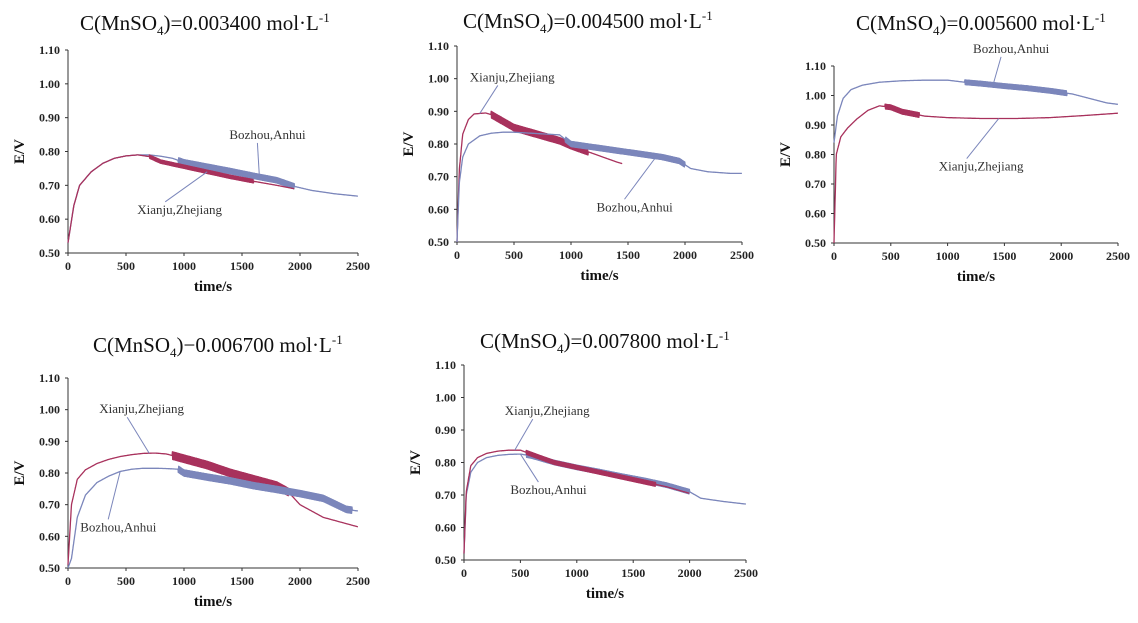 The width and height of the screenshot is (1138, 623). What do you see at coordinates (205, 24) in the screenshot?
I see `chart-title: C(MnSO4)=0.003400 mol·L-1` at bounding box center [205, 24].